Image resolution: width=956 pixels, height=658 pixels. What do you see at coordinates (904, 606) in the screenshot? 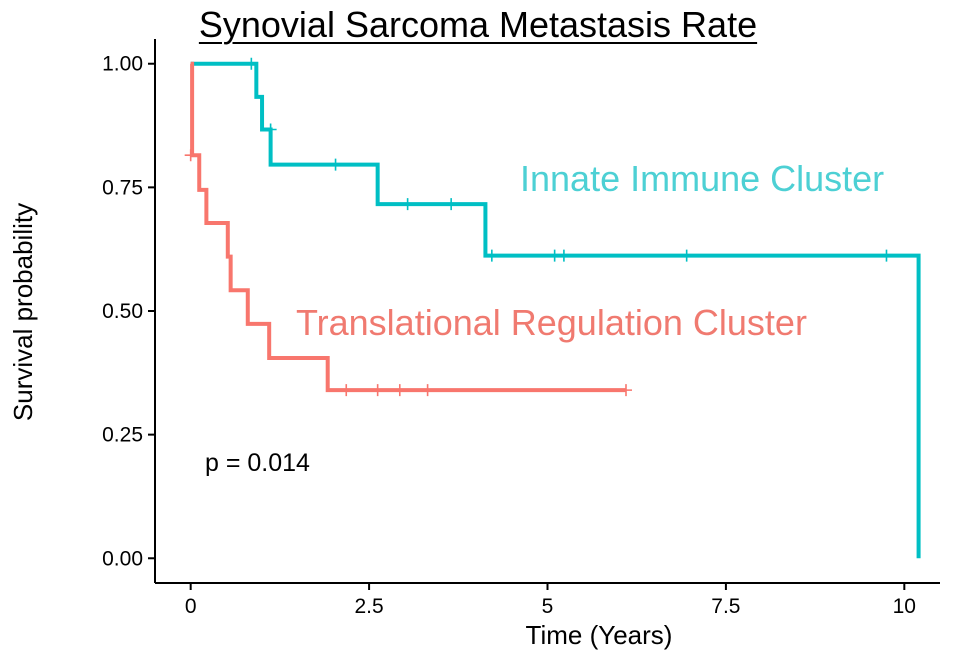
I see `x-tick-label: 10` at bounding box center [904, 606].